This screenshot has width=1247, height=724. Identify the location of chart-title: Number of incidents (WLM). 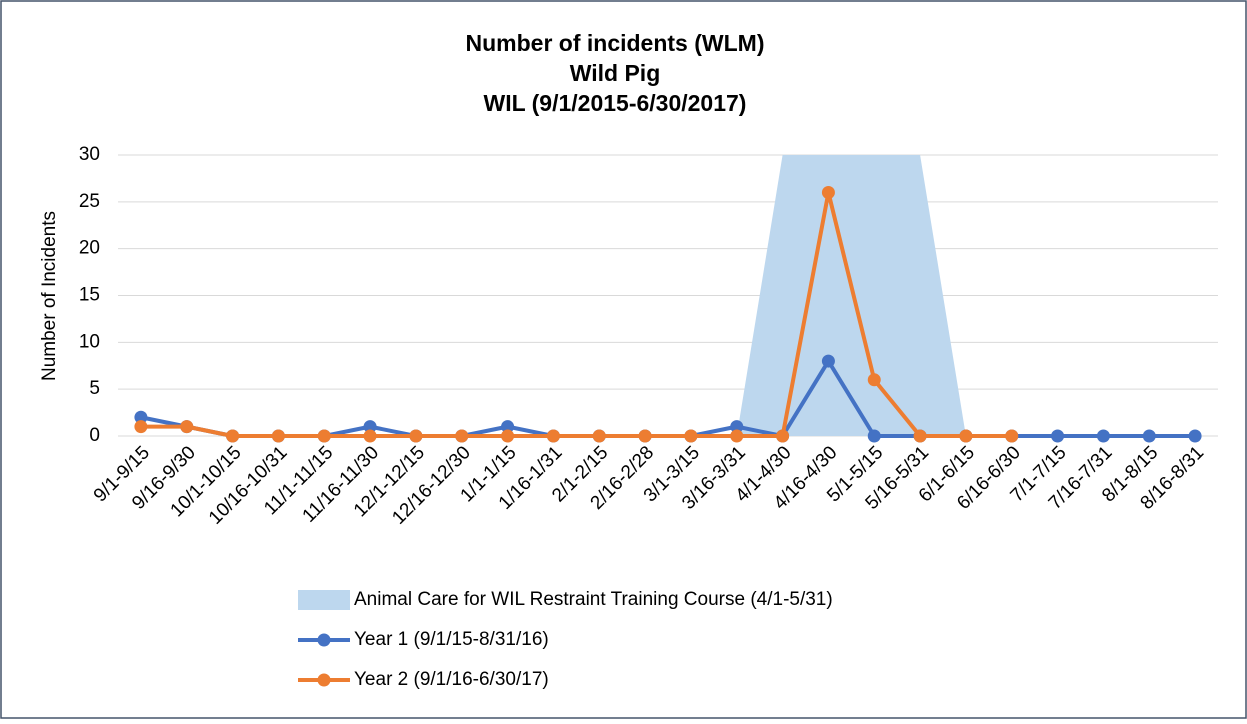
(615, 43).